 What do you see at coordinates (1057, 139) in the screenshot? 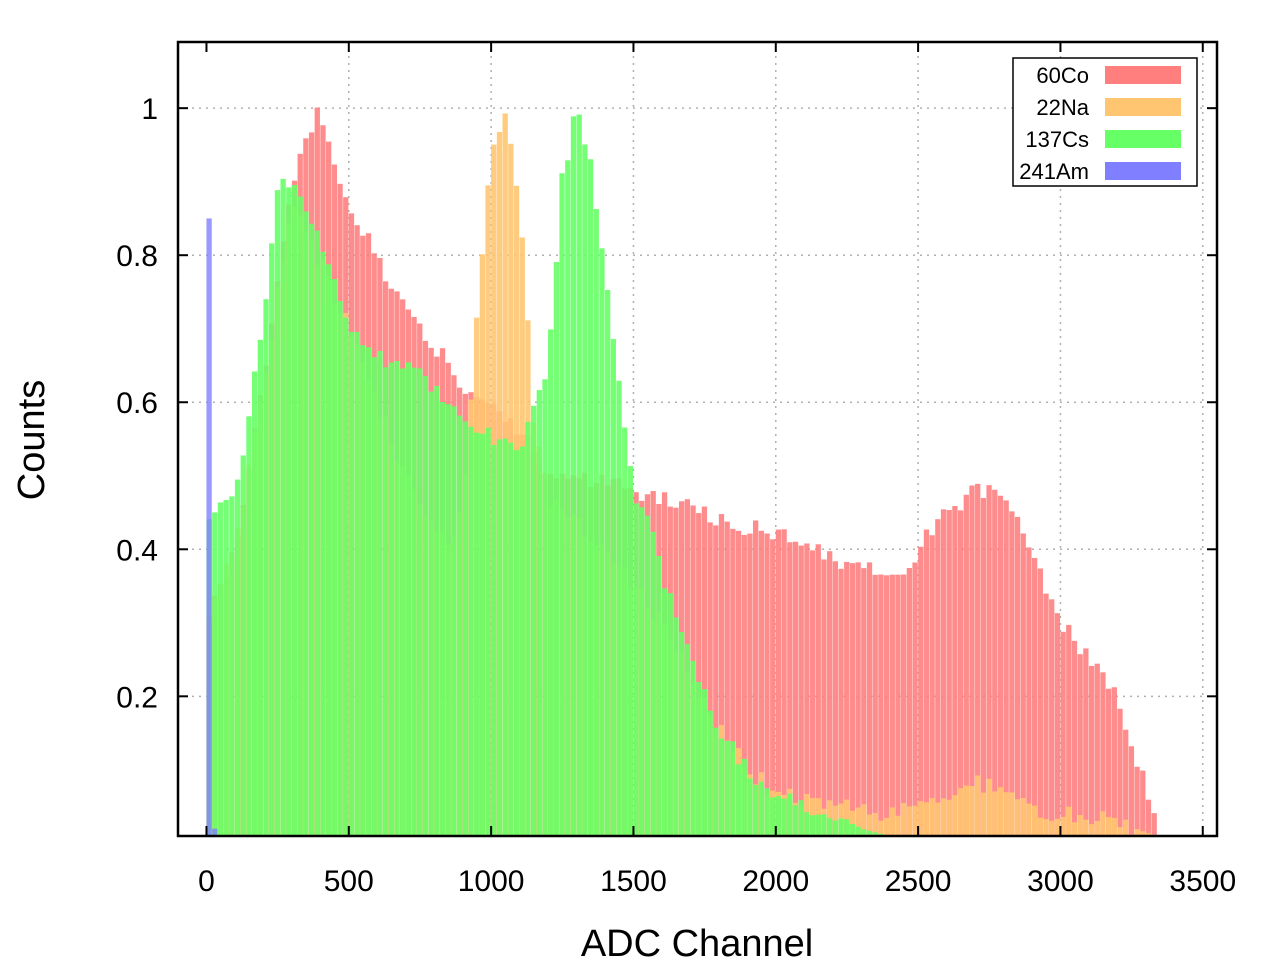
I see `legend-label: 137Cs` at bounding box center [1057, 139].